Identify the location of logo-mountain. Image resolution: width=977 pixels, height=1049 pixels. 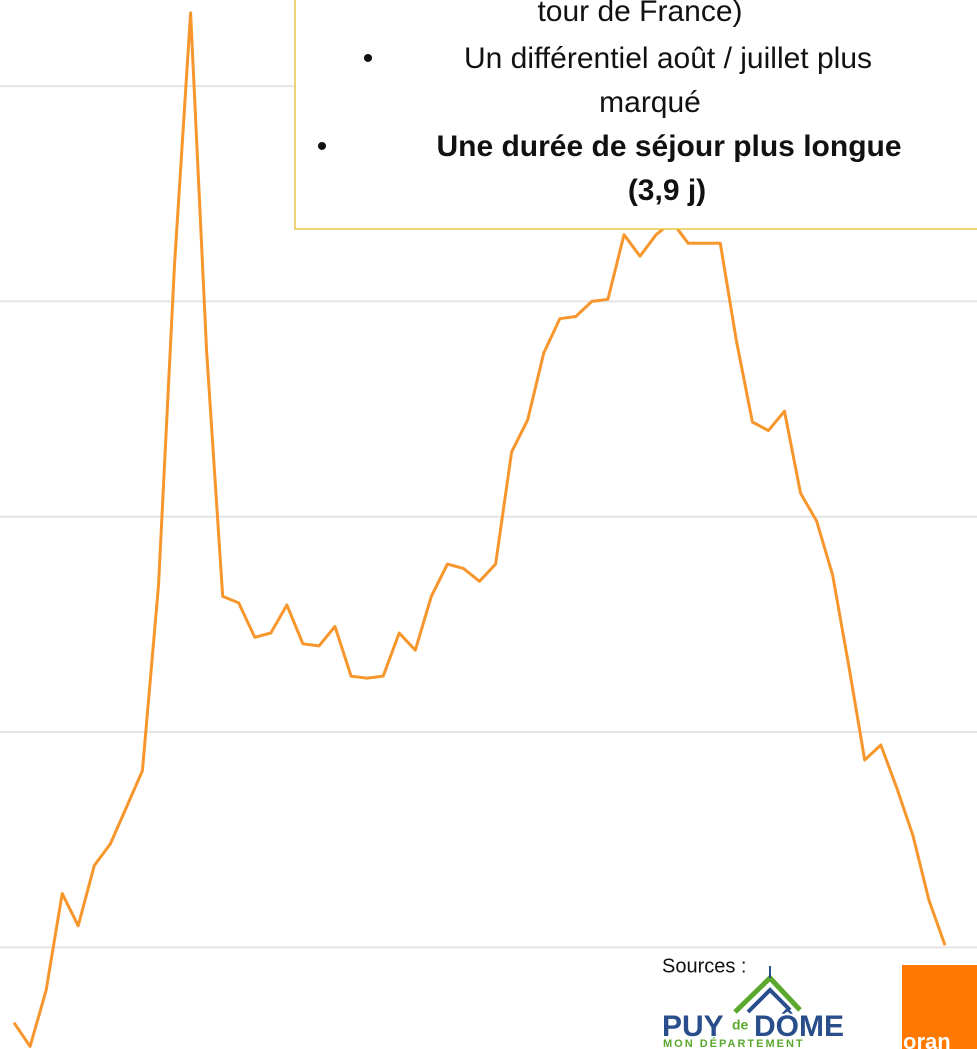
(769, 1000).